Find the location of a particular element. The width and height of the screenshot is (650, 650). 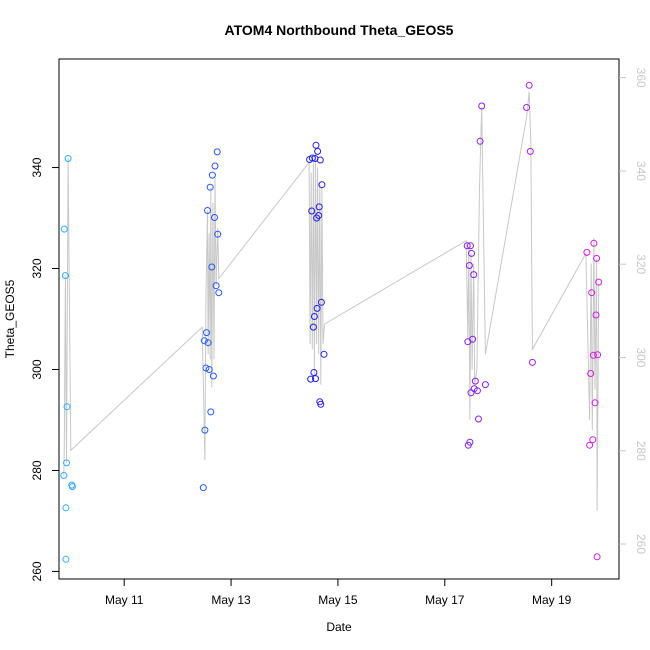

y-axis-right: 260 280 300 320 340 360 is located at coordinates (633, 311).